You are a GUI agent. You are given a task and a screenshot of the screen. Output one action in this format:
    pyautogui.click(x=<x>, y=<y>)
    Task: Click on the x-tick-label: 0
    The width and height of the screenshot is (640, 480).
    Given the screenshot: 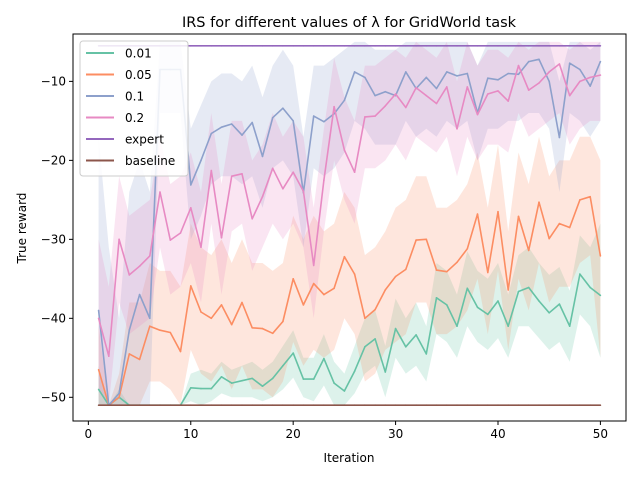 What is the action you would take?
    pyautogui.click(x=89, y=434)
    